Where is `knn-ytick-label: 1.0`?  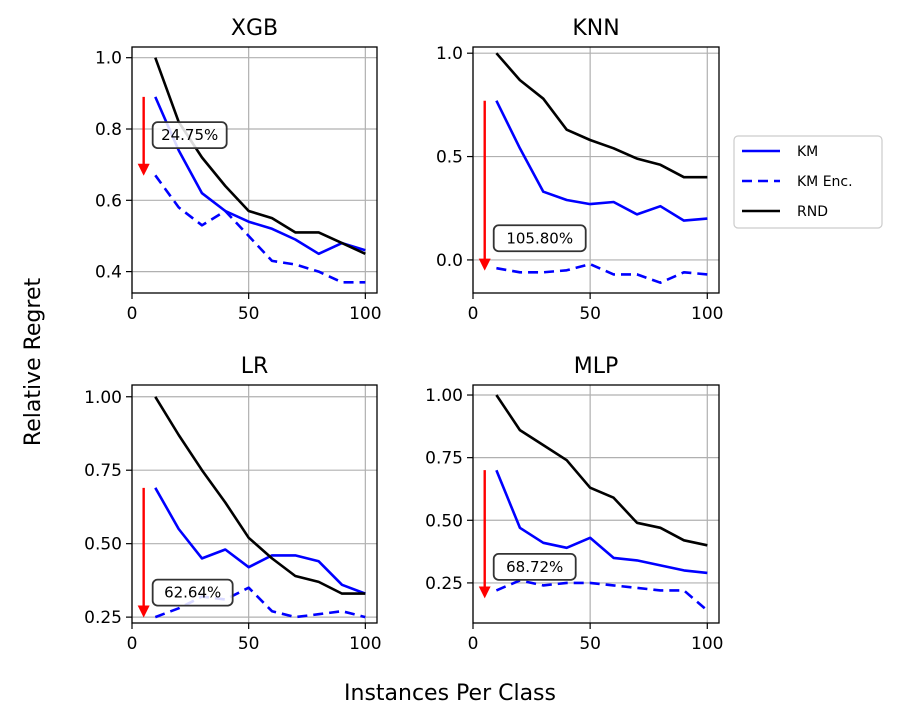
knn-ytick-label: 1.0 is located at coordinates (449, 54).